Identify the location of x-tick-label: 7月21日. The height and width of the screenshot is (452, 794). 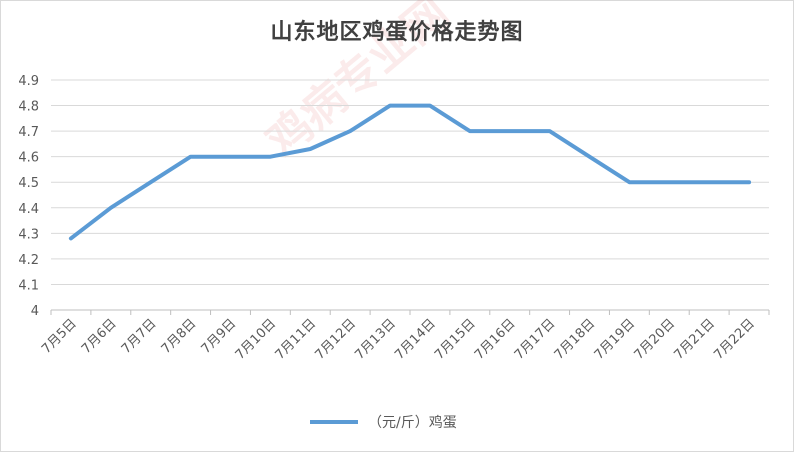
(694, 339).